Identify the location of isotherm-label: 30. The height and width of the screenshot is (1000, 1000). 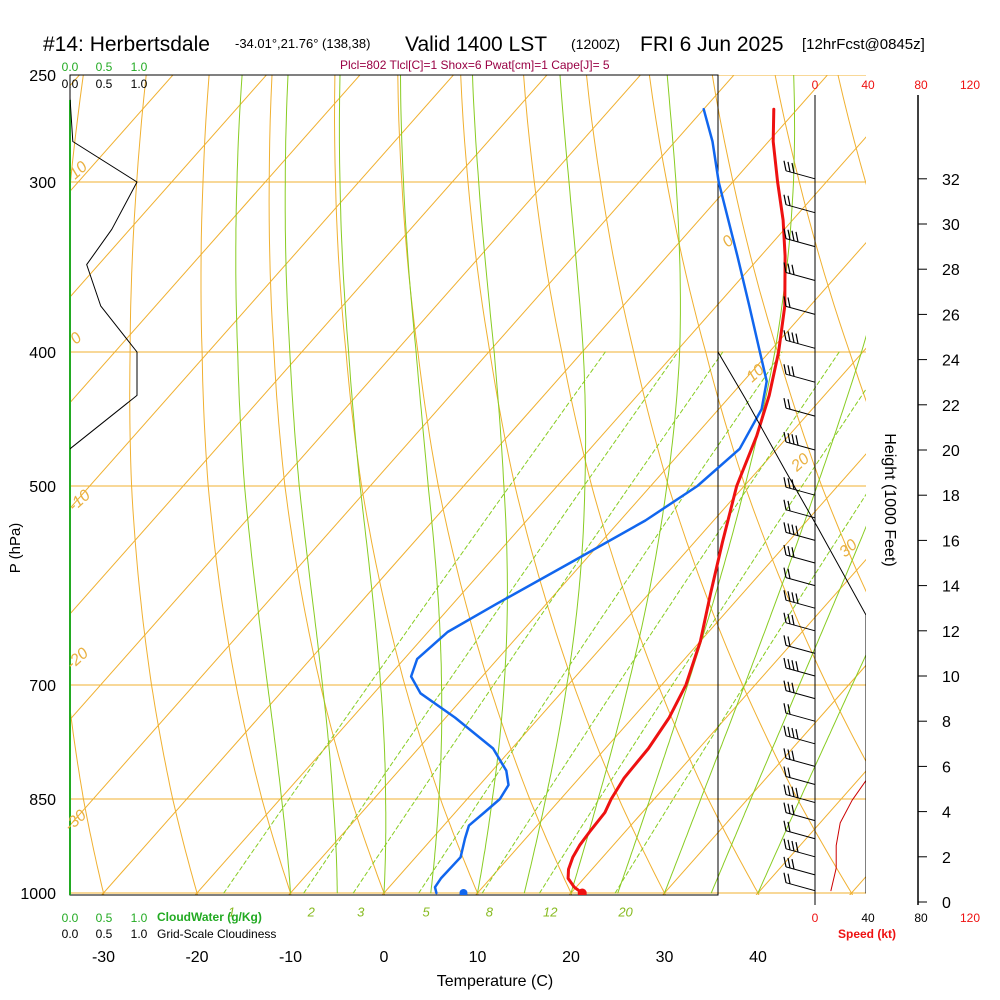
(848, 548).